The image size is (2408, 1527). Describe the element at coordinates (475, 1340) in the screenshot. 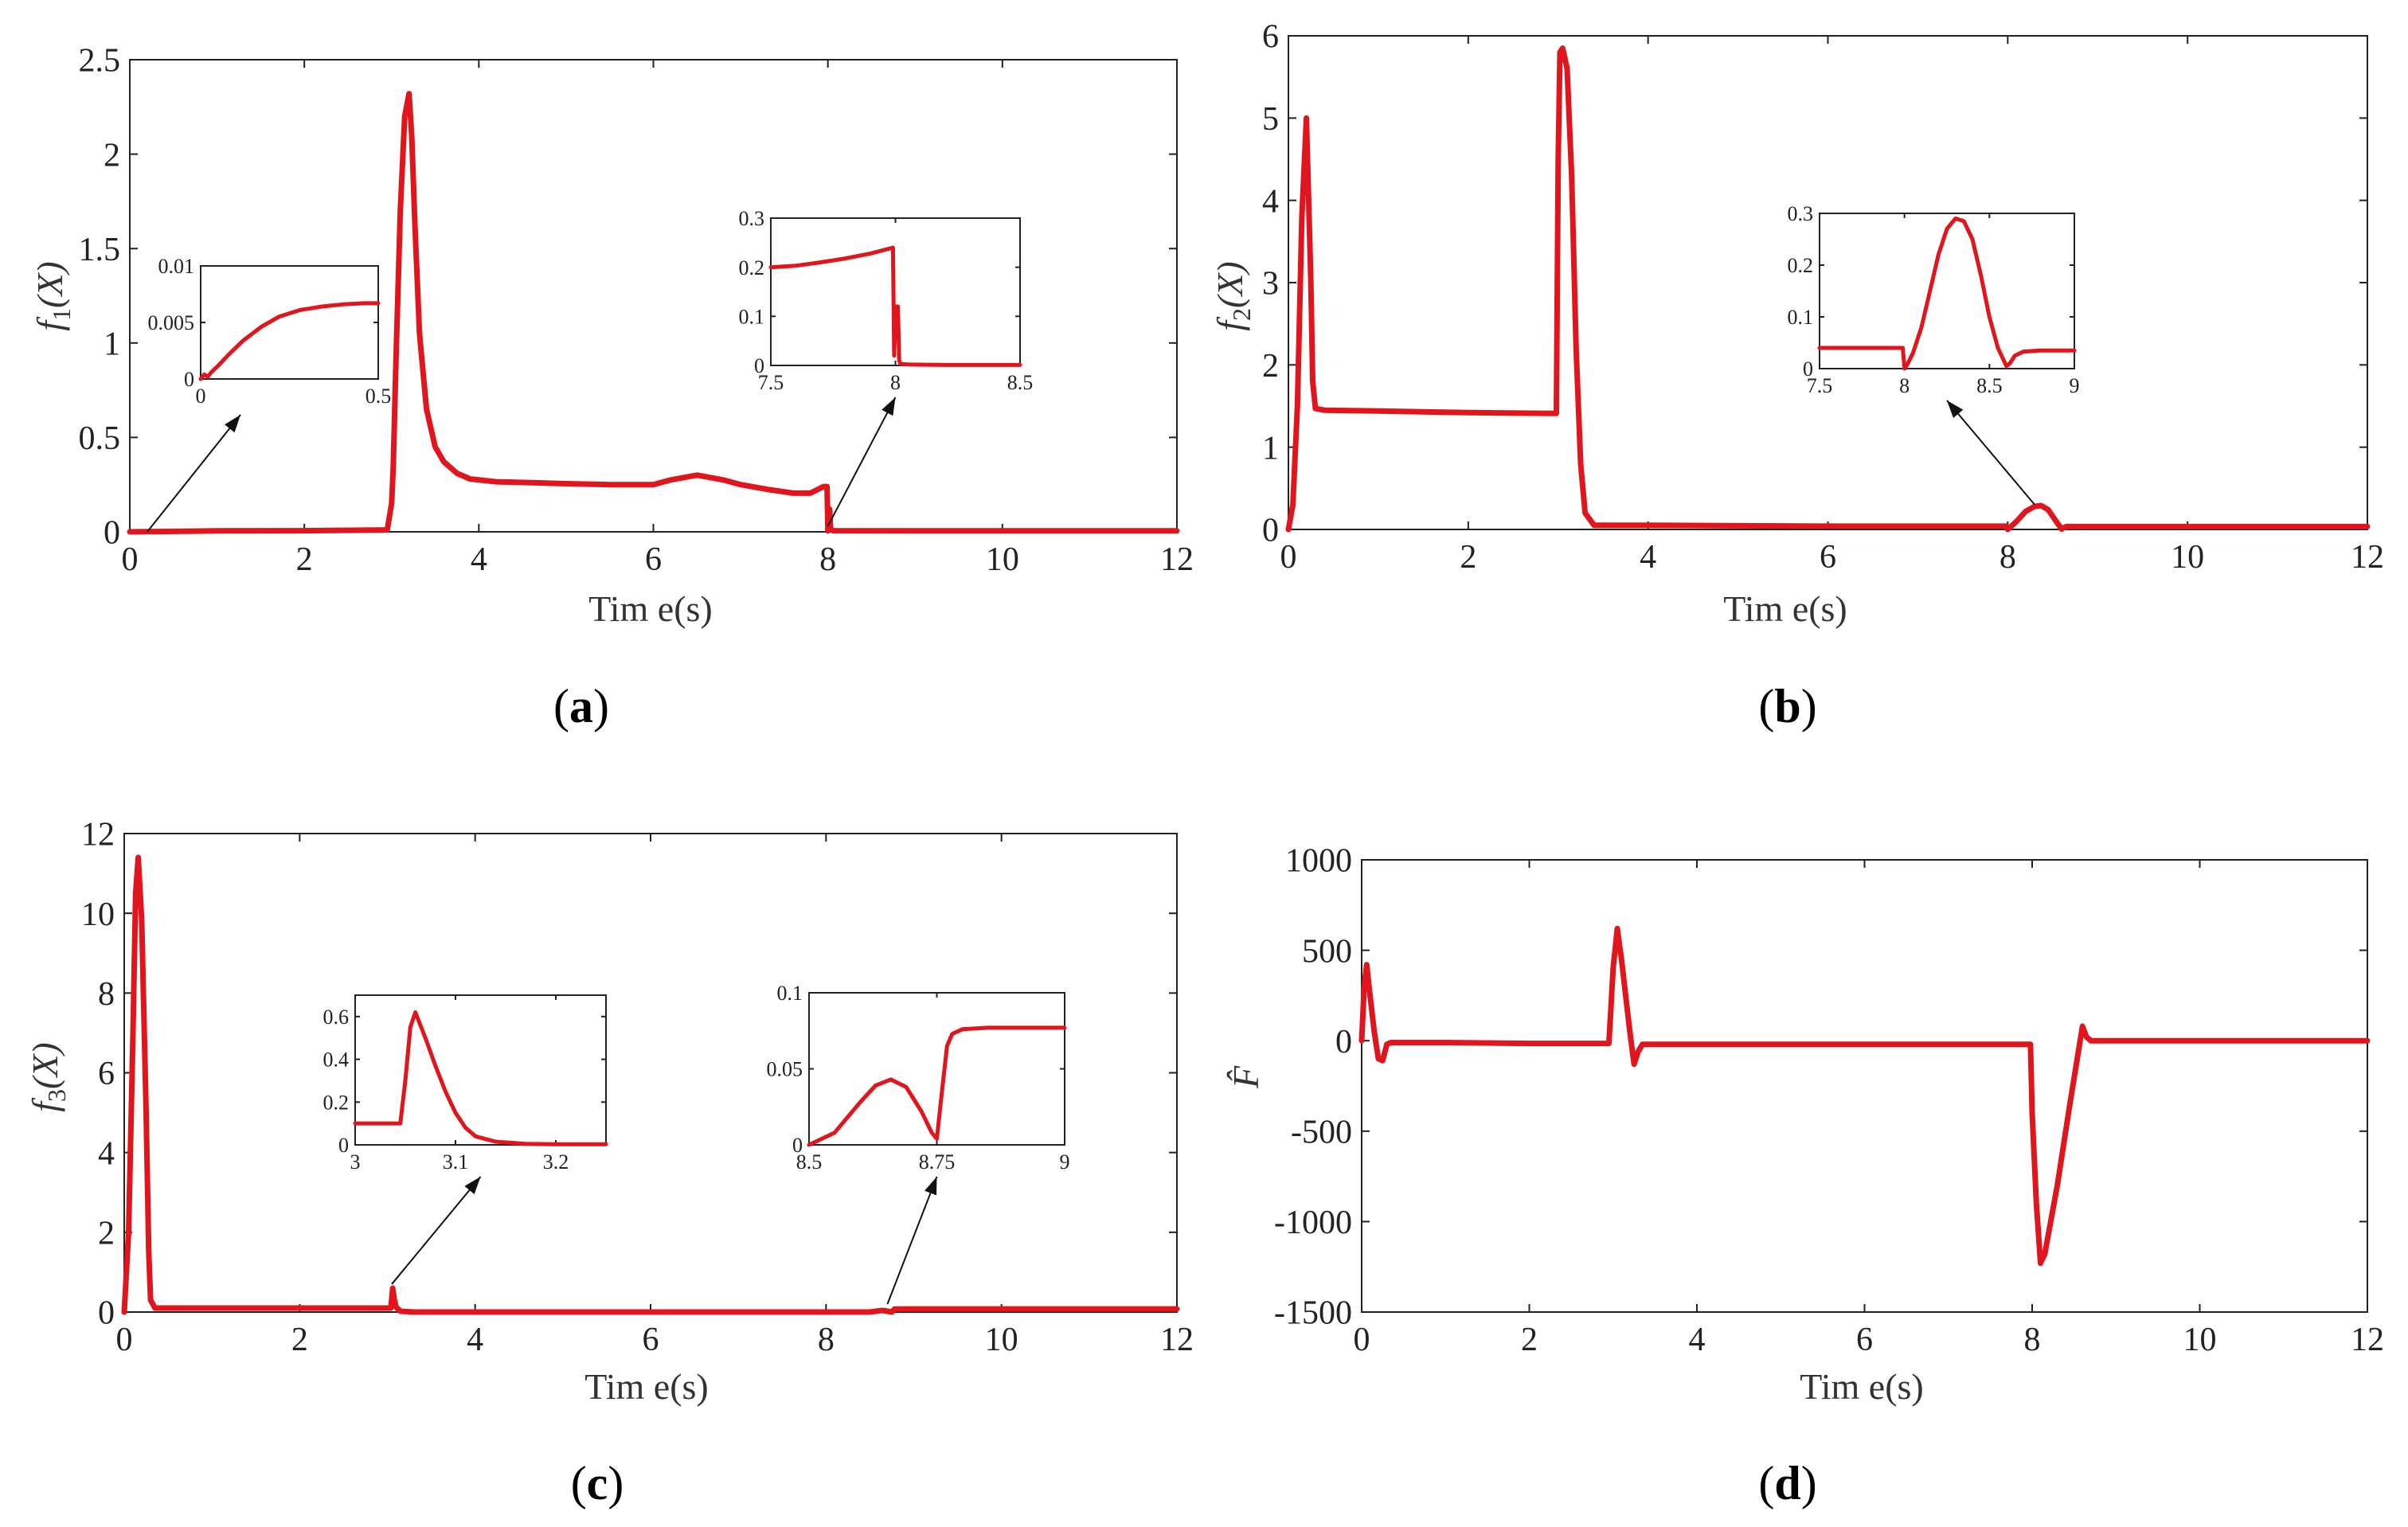

I see `panel-c-xtick-label: 4` at that location.